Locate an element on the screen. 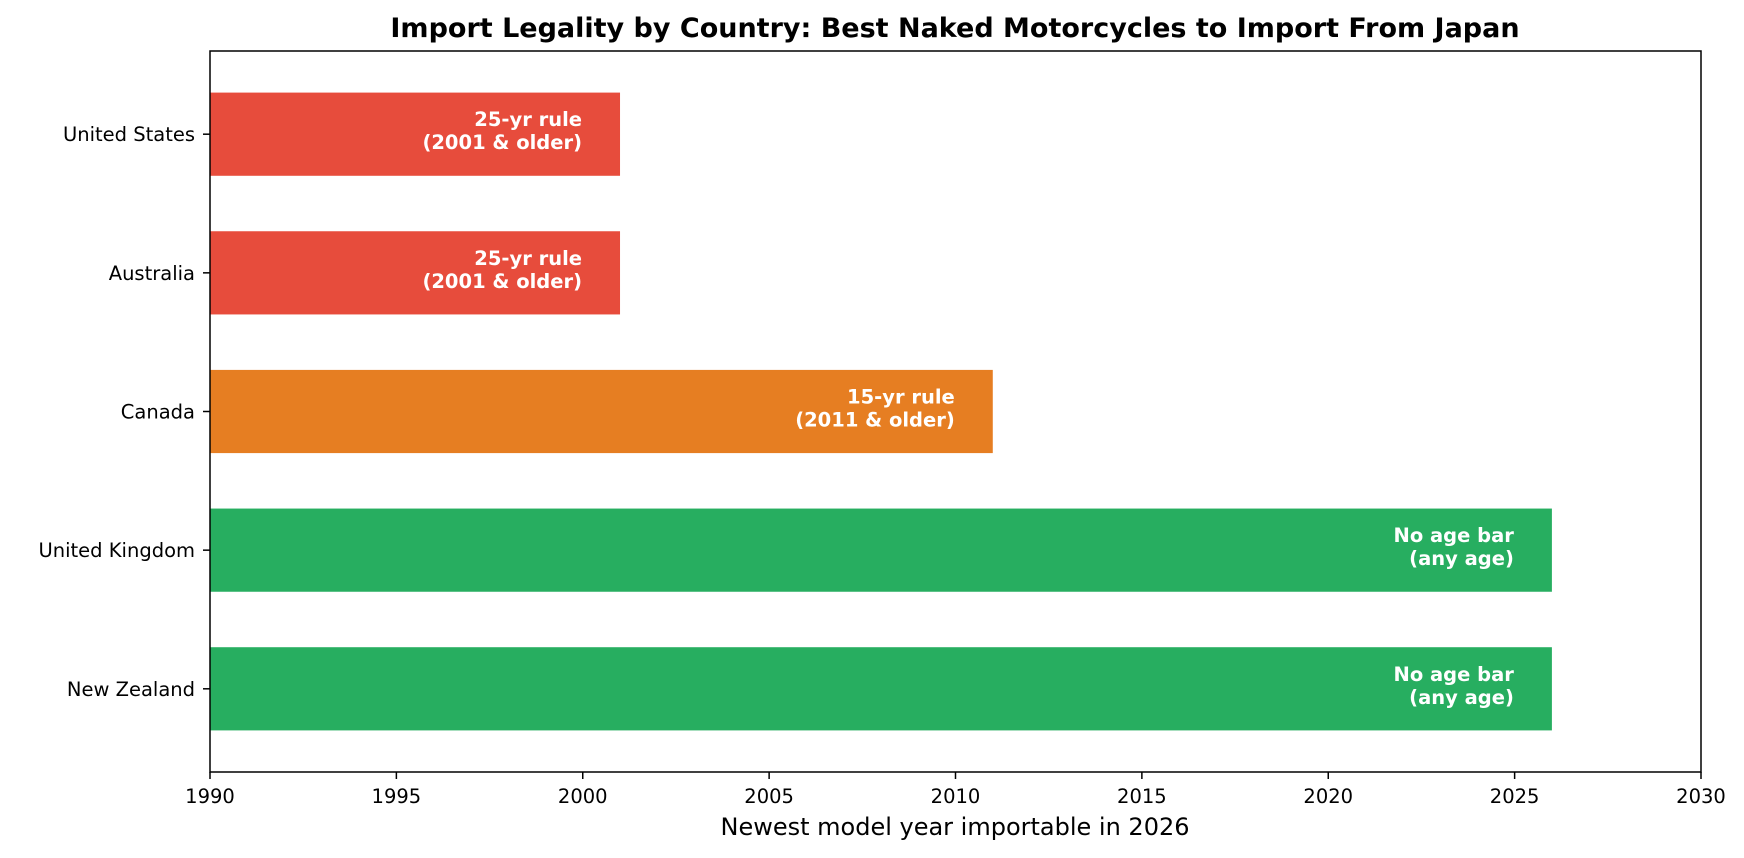 The image size is (1744, 858). bar-new-zealand is located at coordinates (881, 689).